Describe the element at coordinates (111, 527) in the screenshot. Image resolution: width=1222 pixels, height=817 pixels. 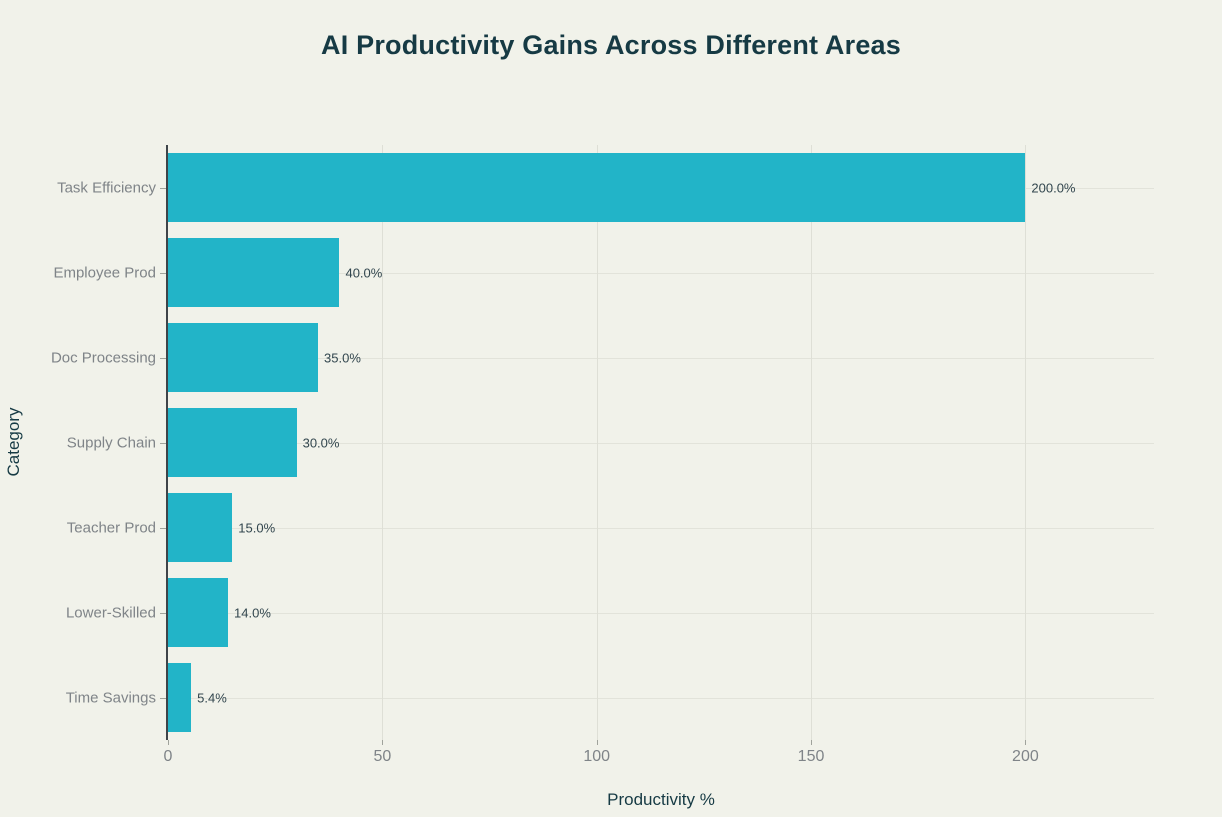
I see `y-tick-label-teacher-prod: Teacher Prod` at that location.